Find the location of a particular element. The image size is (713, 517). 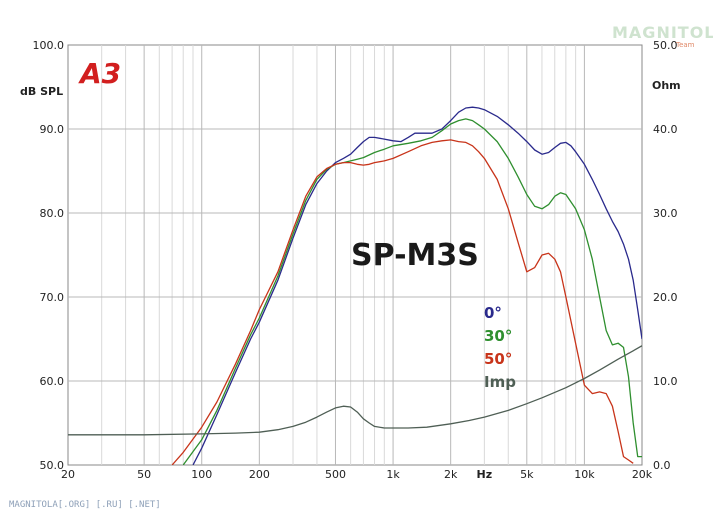

y2-tick-label: 20.0 is located at coordinates (665, 297).